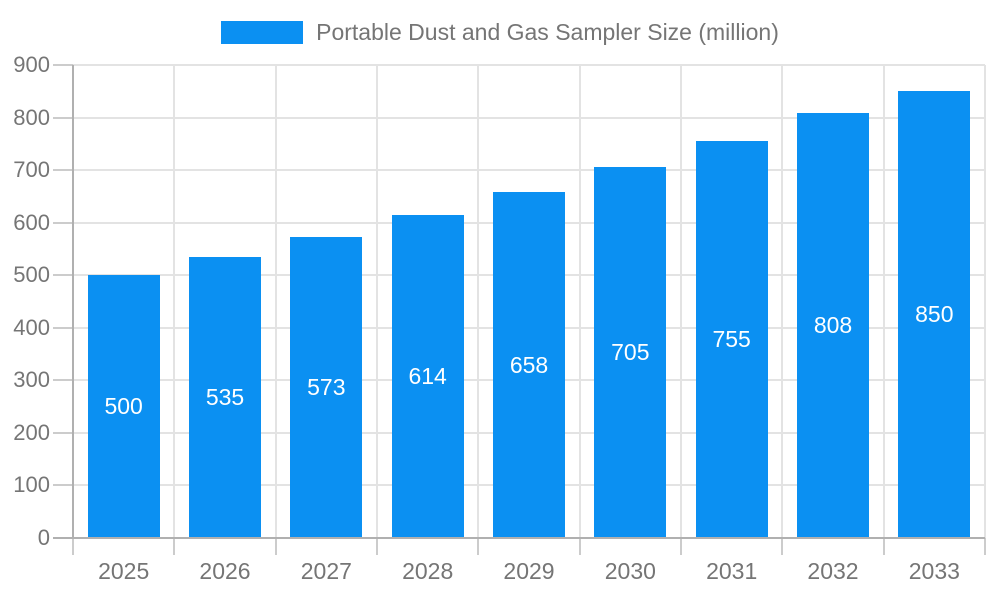 Image resolution: width=1000 pixels, height=600 pixels. I want to click on bar-value-label: 614, so click(427, 376).